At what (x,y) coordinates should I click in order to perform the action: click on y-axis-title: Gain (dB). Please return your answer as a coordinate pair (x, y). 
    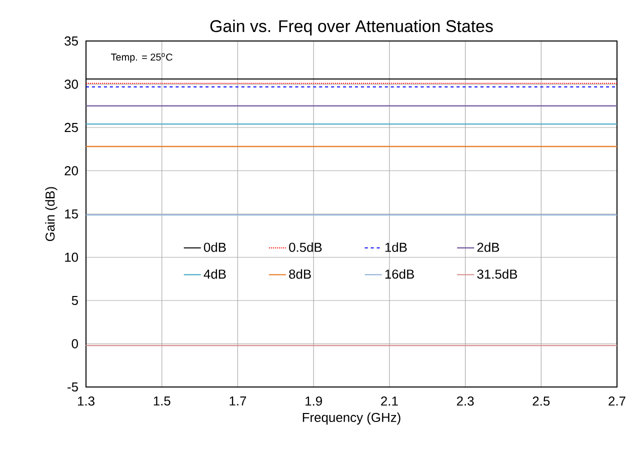
    Looking at the image, I should click on (51, 214).